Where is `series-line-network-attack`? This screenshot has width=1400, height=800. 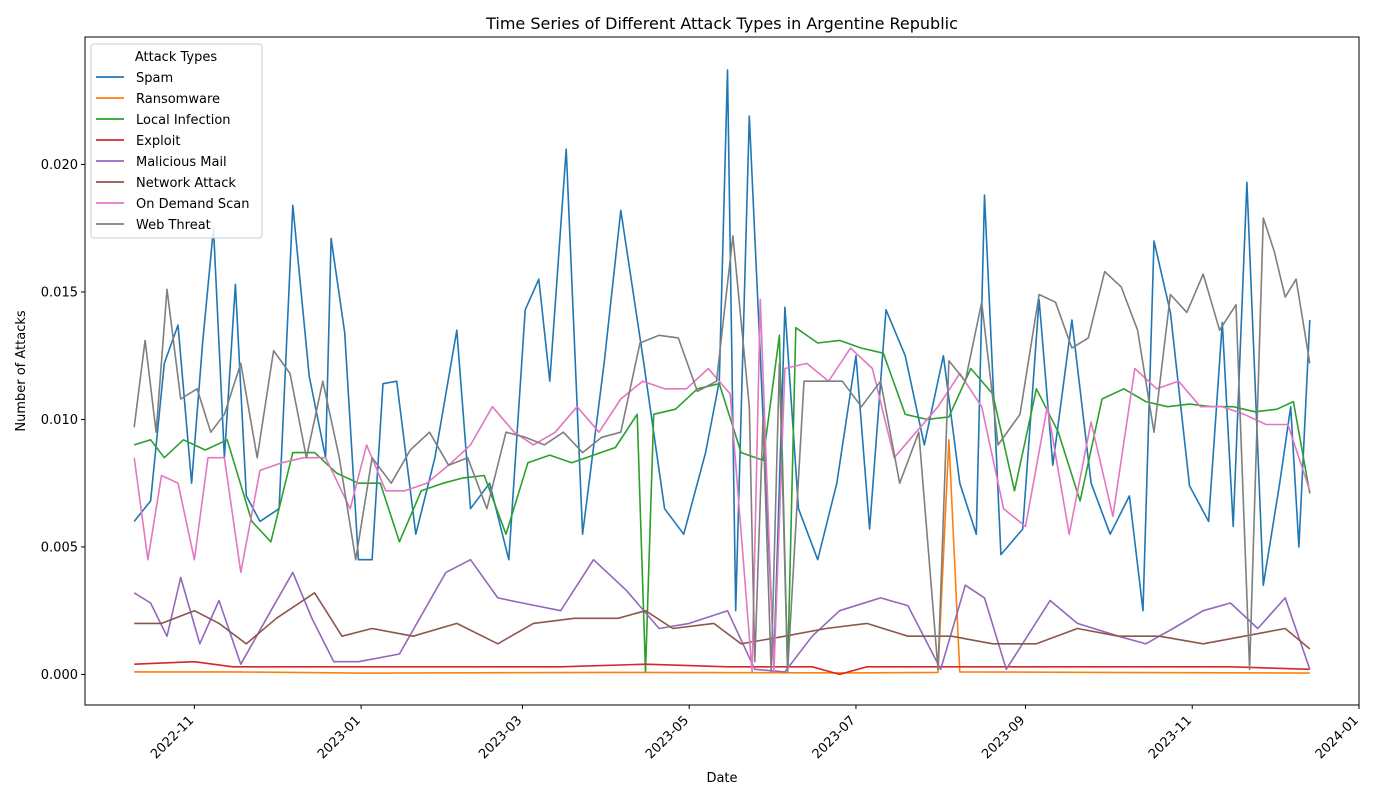
series-line-network-attack is located at coordinates (722, 620).